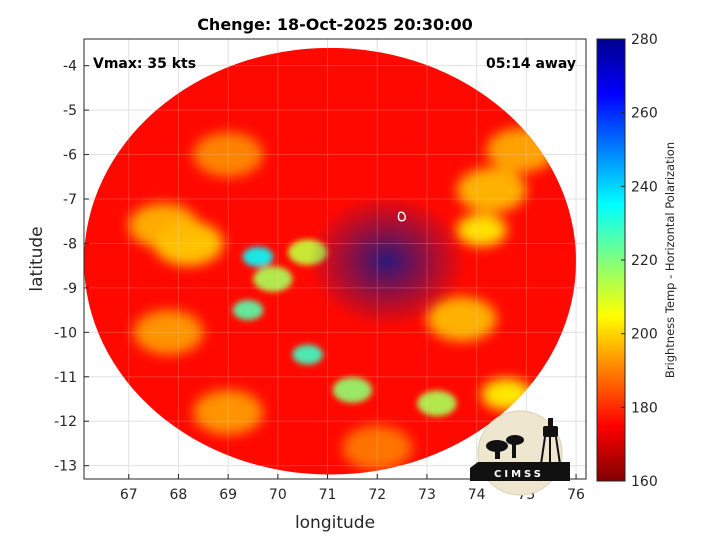  What do you see at coordinates (387, 261) in the screenshot?
I see `eye-region` at bounding box center [387, 261].